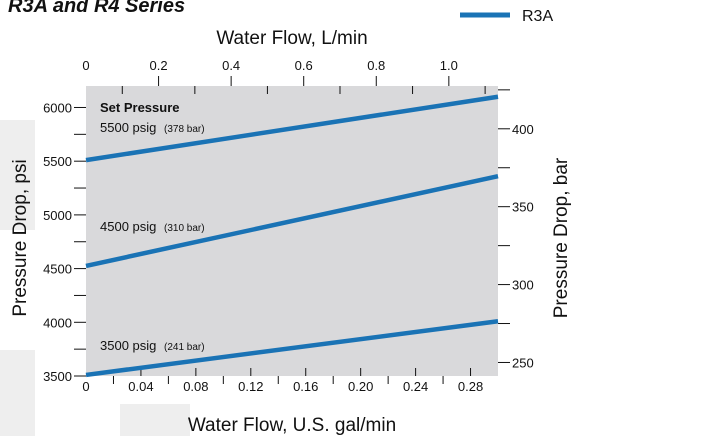 The height and width of the screenshot is (436, 704). What do you see at coordinates (523, 207) in the screenshot?
I see `right-tick-label: 350` at bounding box center [523, 207].